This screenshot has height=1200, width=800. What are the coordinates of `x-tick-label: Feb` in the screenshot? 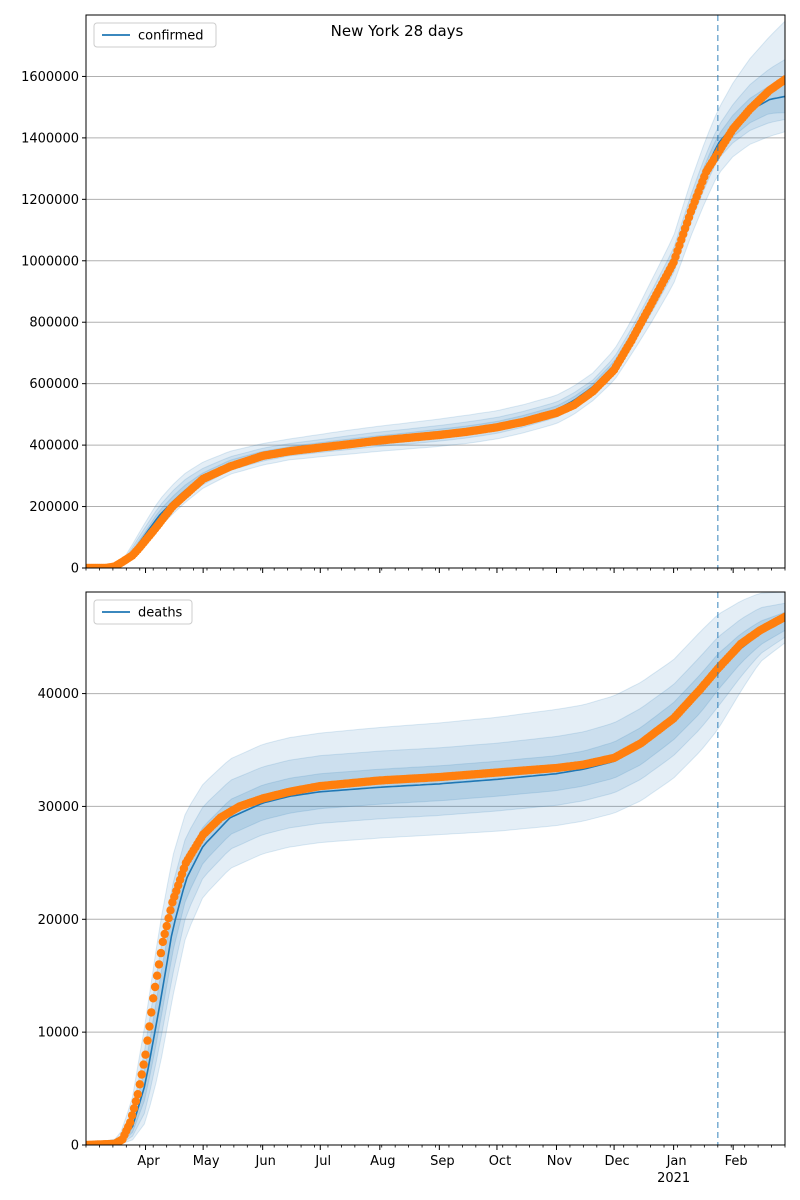 It's located at (736, 1161).